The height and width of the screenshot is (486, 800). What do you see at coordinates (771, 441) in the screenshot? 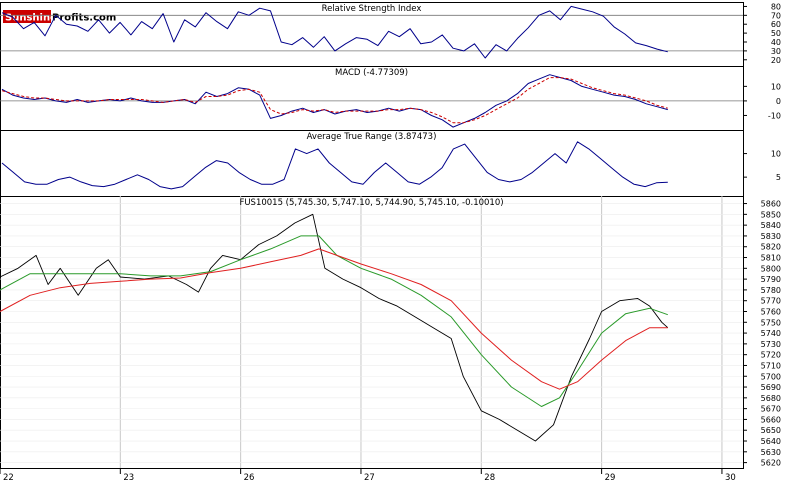
I see `y-tick-label: 5640` at bounding box center [771, 441].